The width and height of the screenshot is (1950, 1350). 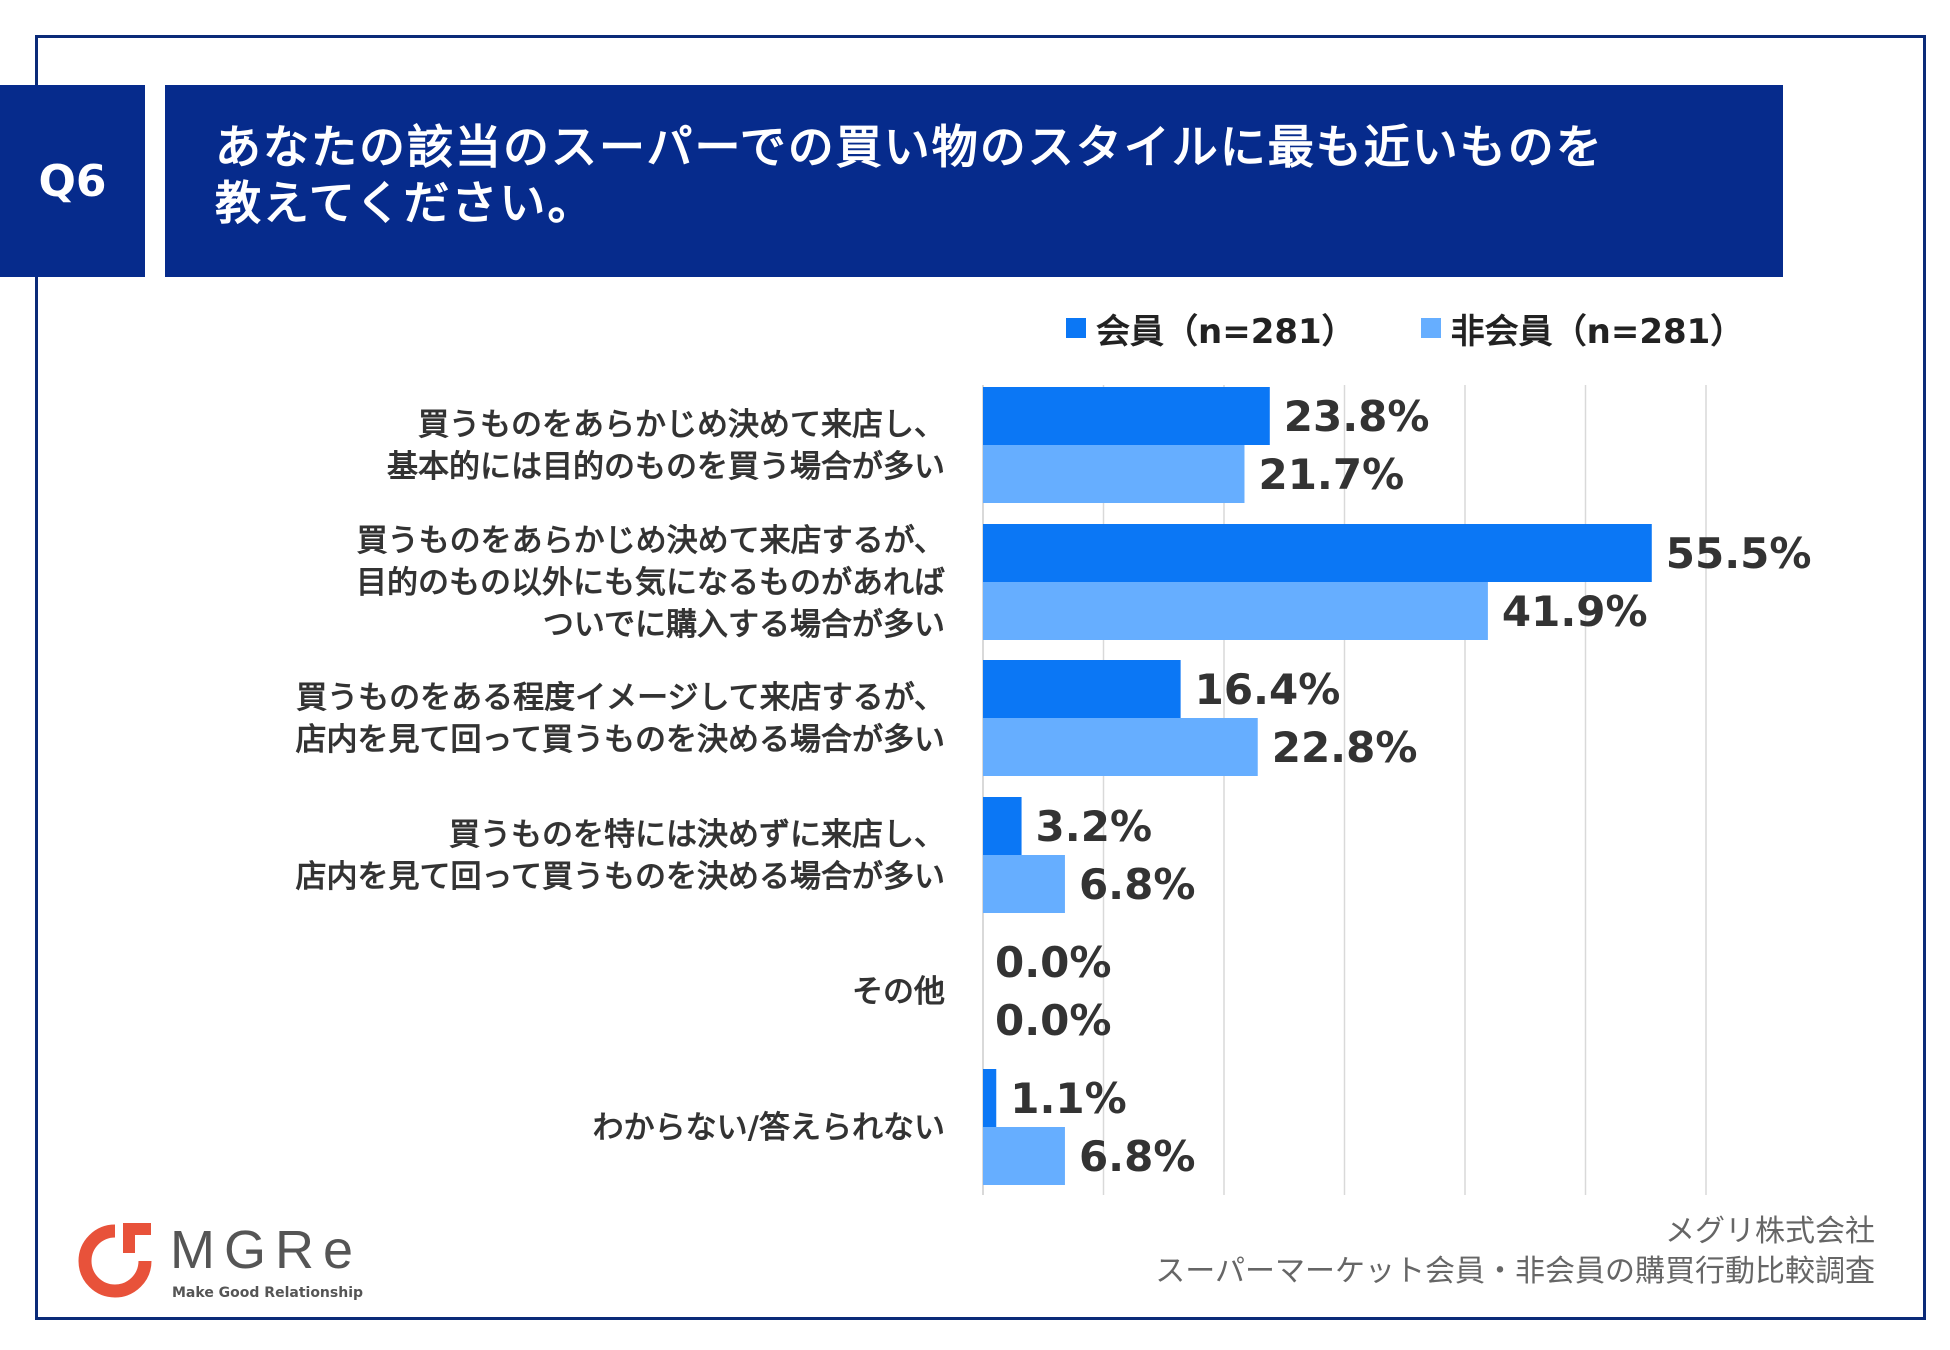 I want to click on source-company: メグリ株式会社, so click(x=1770, y=1231).